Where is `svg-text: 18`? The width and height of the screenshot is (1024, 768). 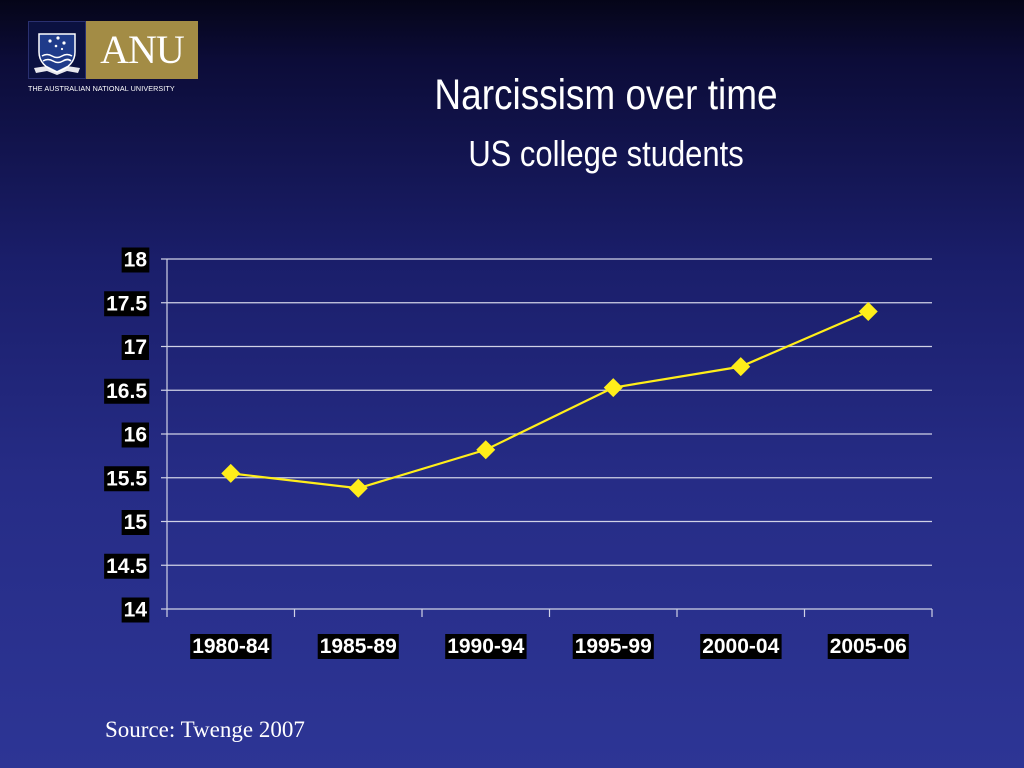
svg-text: 18 is located at coordinates (136, 260).